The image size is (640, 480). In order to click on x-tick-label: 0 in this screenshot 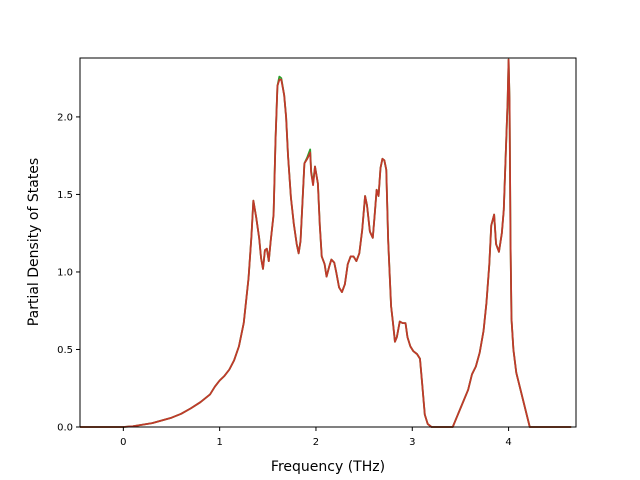, I will do `click(123, 442)`.